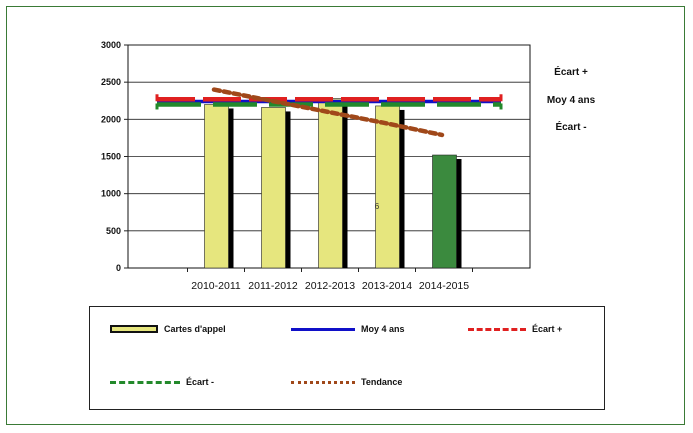  What do you see at coordinates (330, 286) in the screenshot?
I see `x-tick-label: 2012-2013` at bounding box center [330, 286].